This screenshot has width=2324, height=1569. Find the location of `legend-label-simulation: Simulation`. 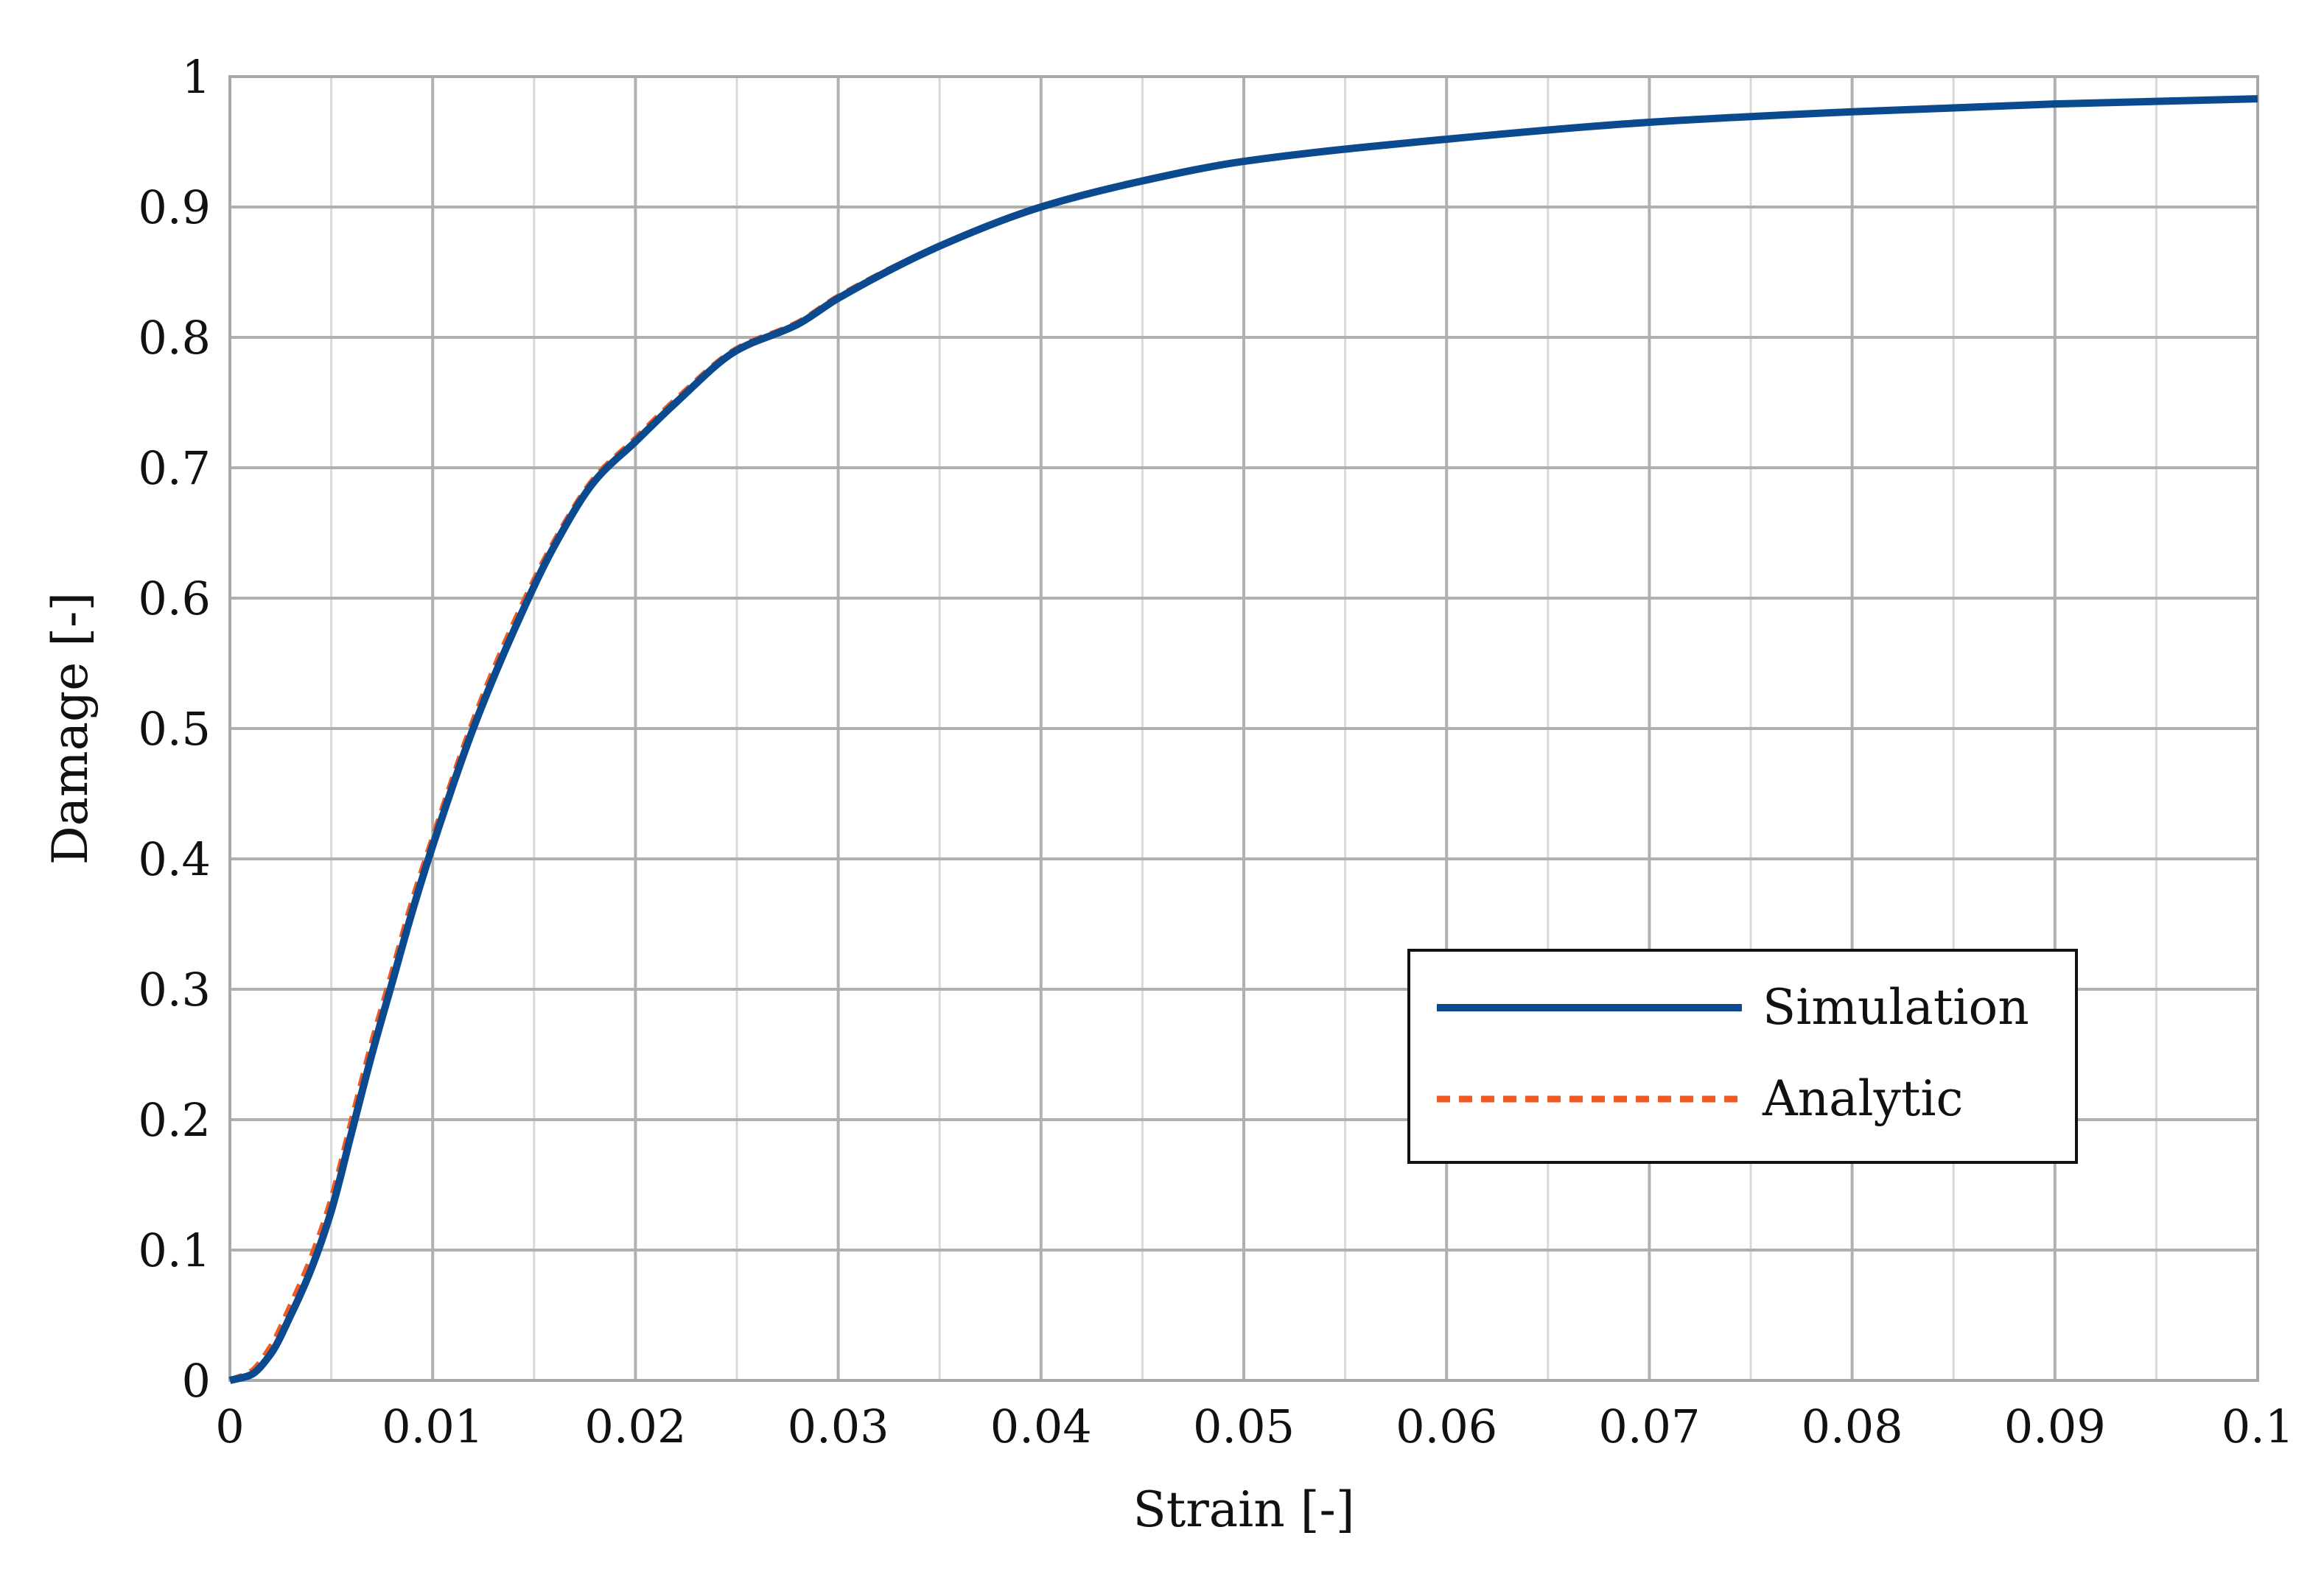

legend-label-simulation: Simulation is located at coordinates (1896, 1007).